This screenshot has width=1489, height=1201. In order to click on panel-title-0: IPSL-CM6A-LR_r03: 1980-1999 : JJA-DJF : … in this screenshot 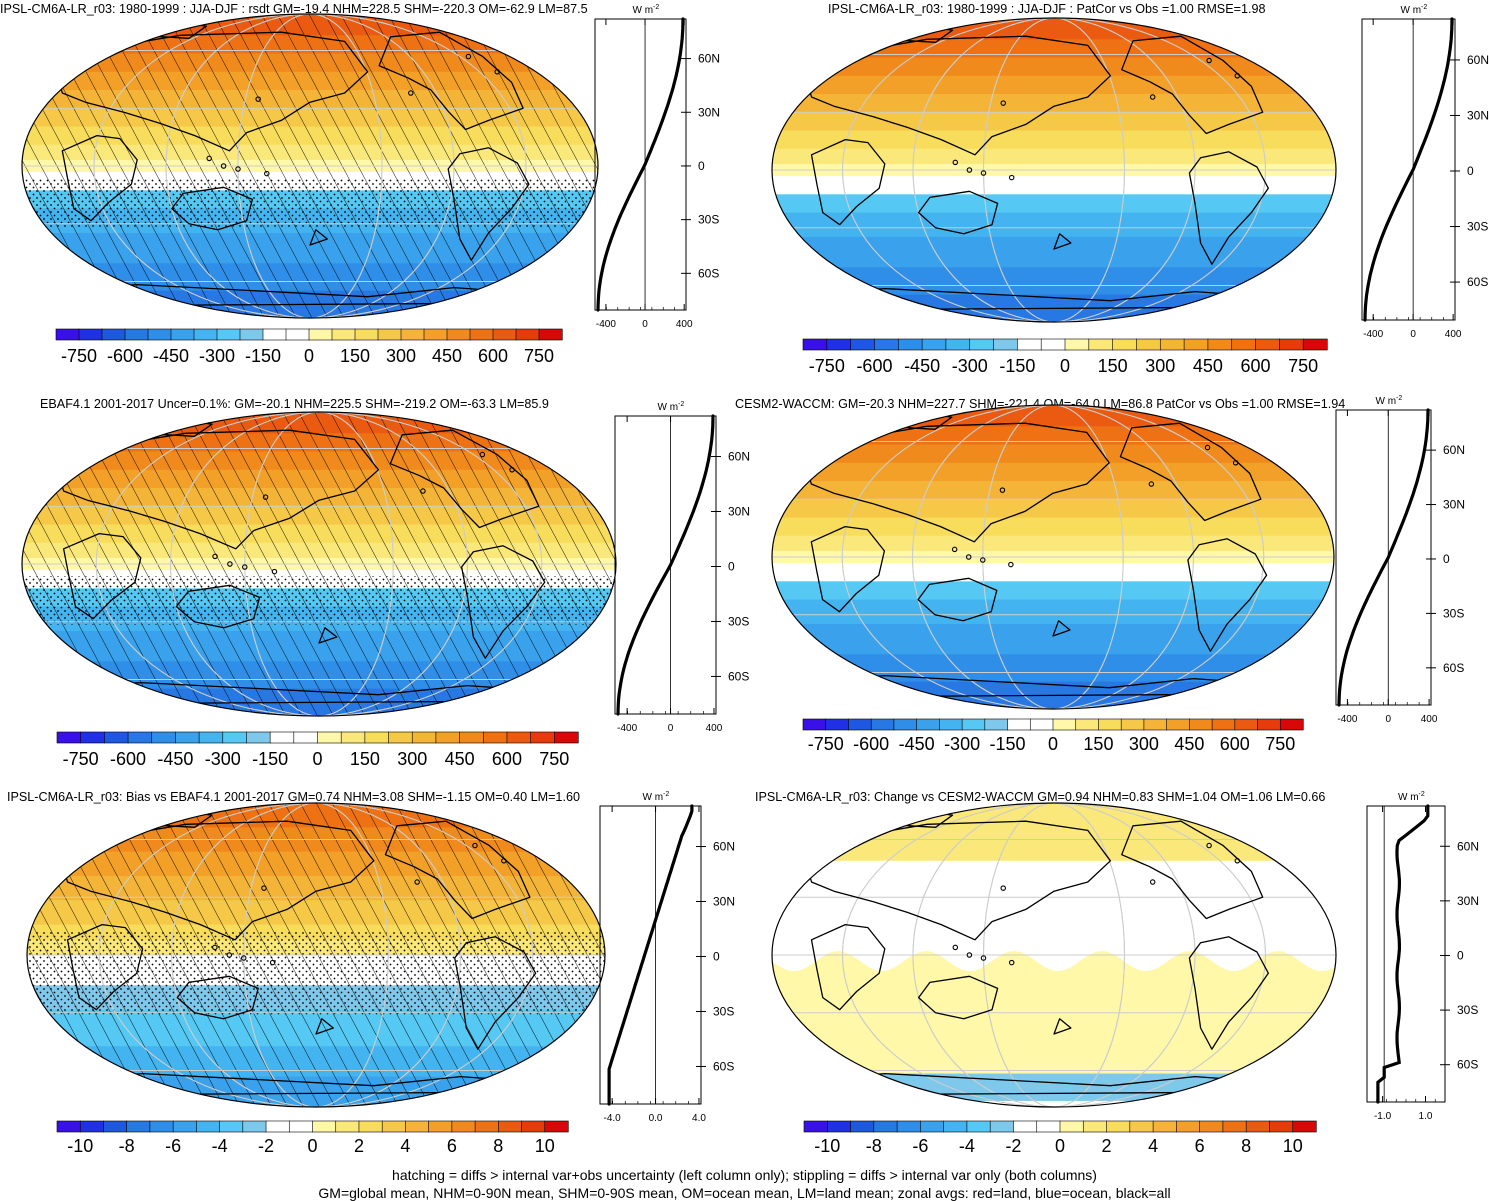, I will do `click(294, 9)`.